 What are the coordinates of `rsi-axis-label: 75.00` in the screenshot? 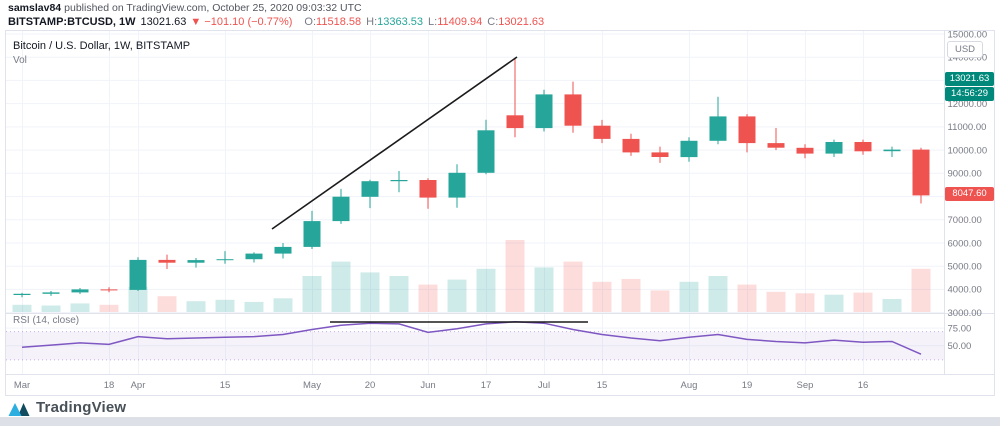 It's located at (960, 328).